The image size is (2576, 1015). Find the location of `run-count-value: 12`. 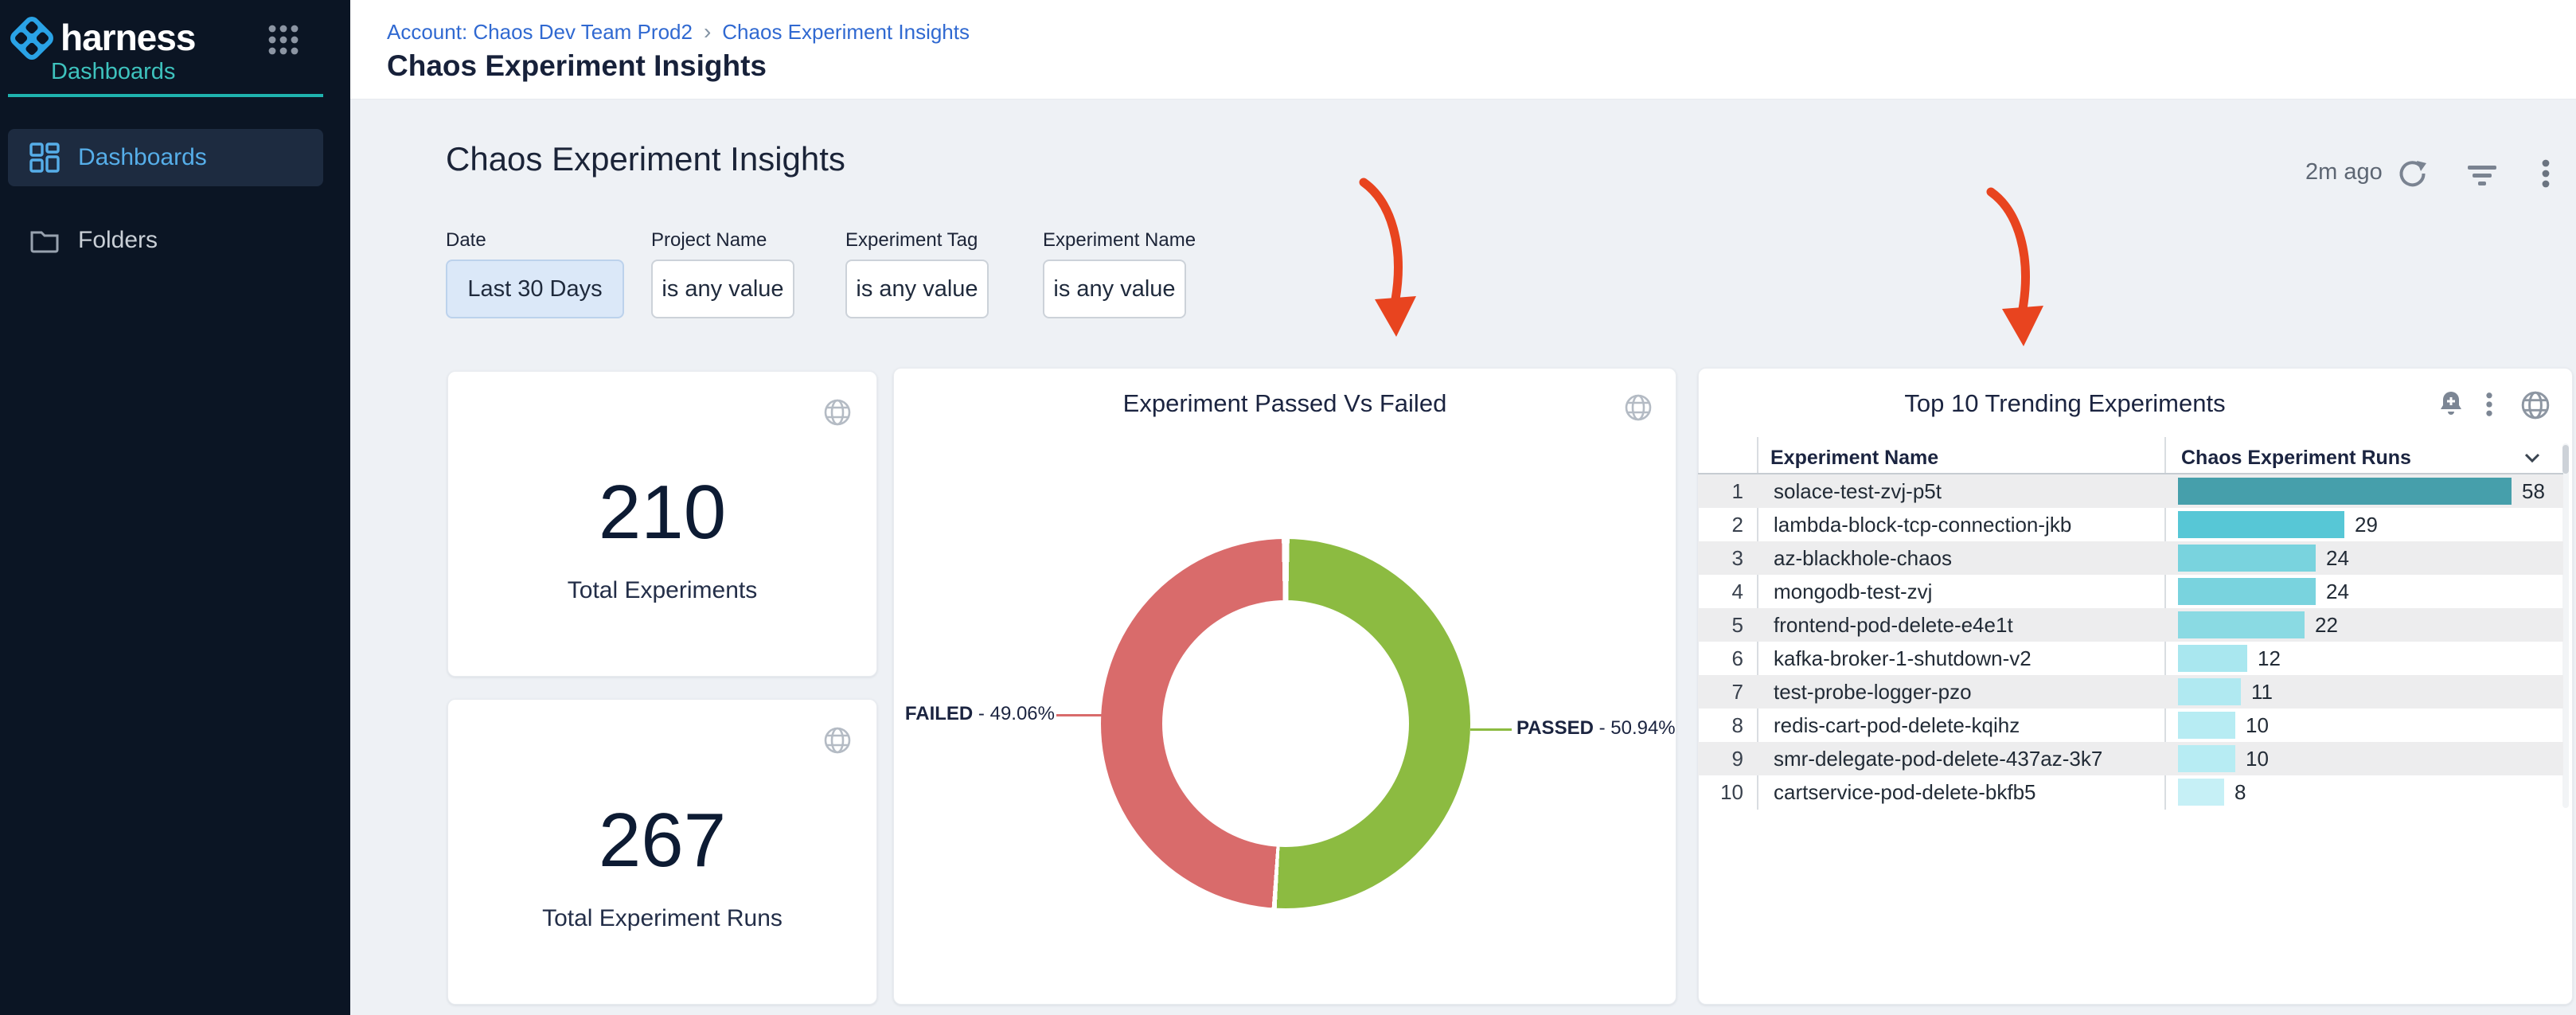

run-count-value: 12 is located at coordinates (2269, 658).